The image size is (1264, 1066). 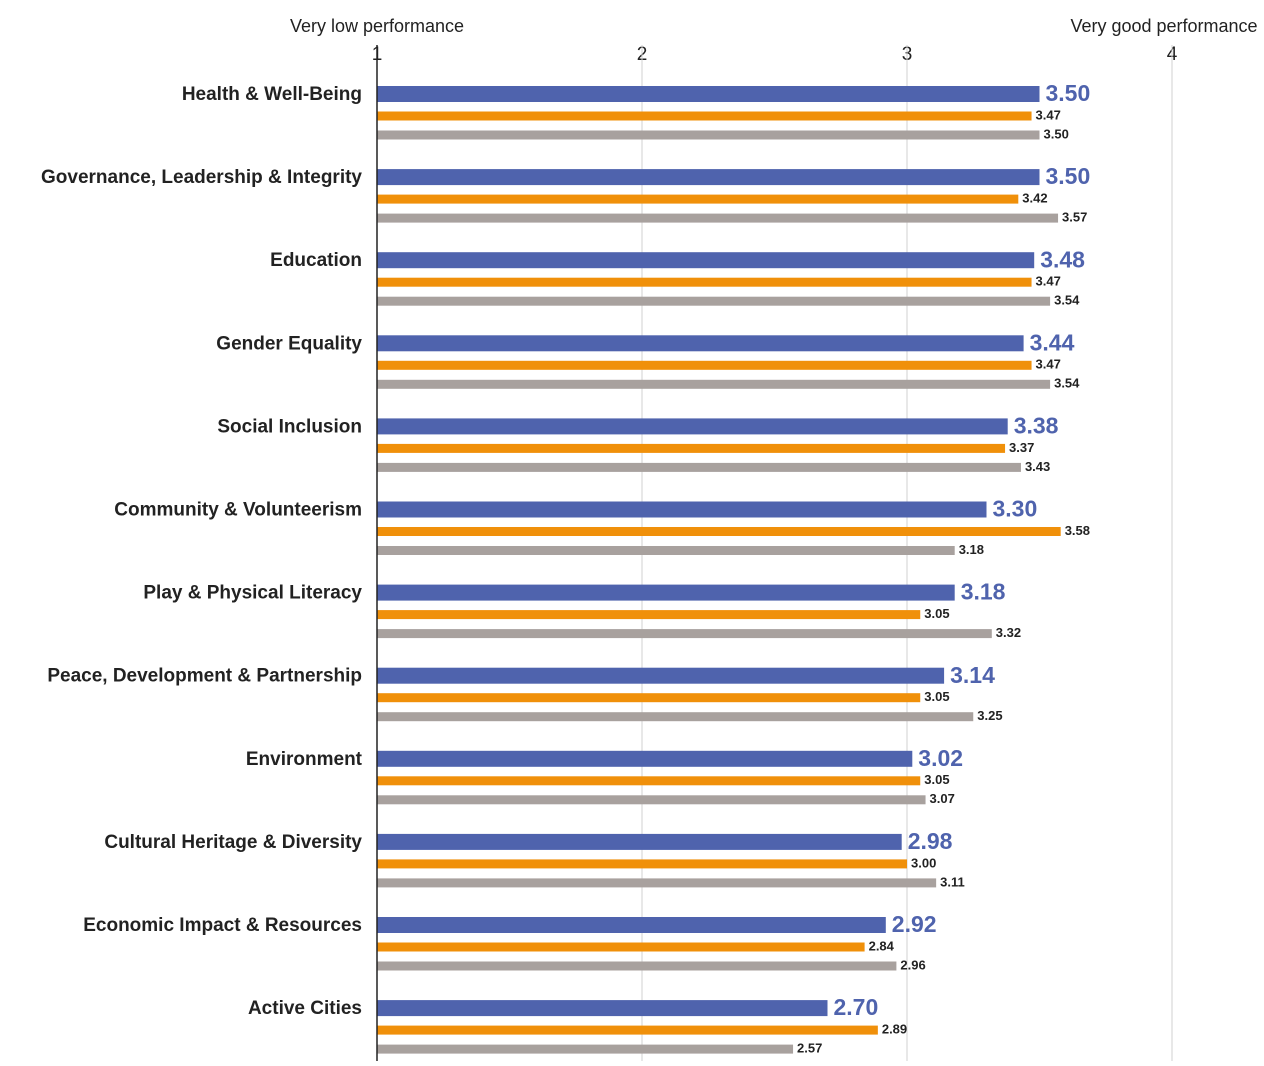 What do you see at coordinates (1008, 632) in the screenshot?
I see `value-label: 3.32` at bounding box center [1008, 632].